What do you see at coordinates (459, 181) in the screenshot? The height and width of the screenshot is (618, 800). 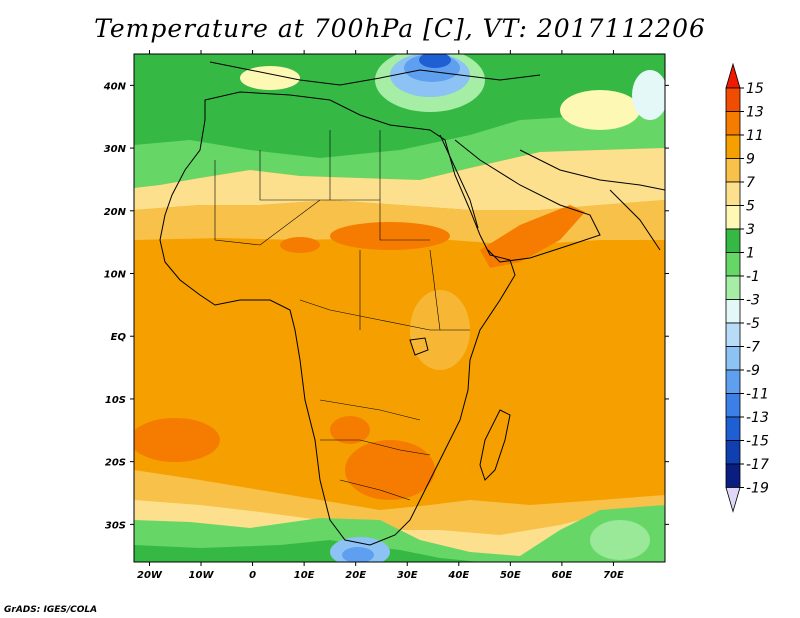 I see `red-sea` at bounding box center [459, 181].